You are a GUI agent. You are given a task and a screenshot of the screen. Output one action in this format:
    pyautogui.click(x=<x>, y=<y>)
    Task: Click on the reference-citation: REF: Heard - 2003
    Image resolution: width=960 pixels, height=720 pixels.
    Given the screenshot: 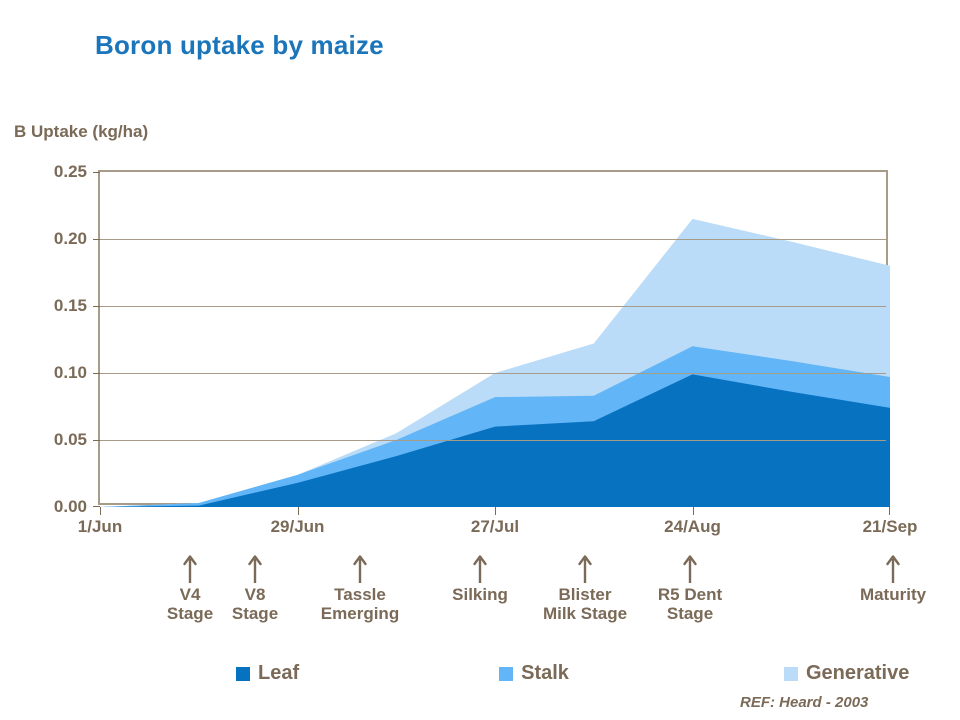 What is the action you would take?
    pyautogui.click(x=804, y=702)
    